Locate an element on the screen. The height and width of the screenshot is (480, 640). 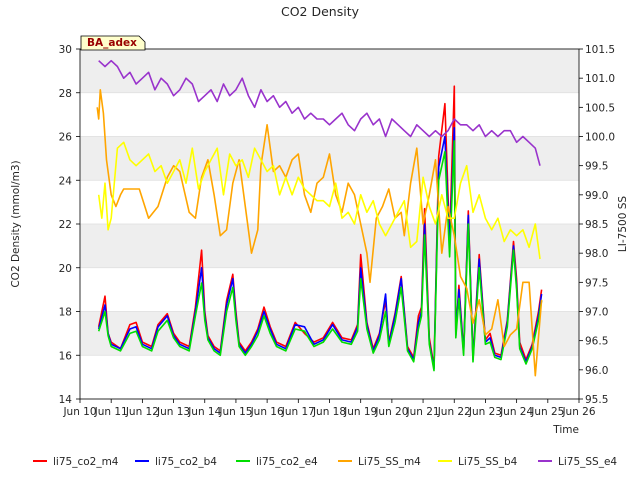
x-tick-label: Jun 26 is located at coordinates (578, 412).